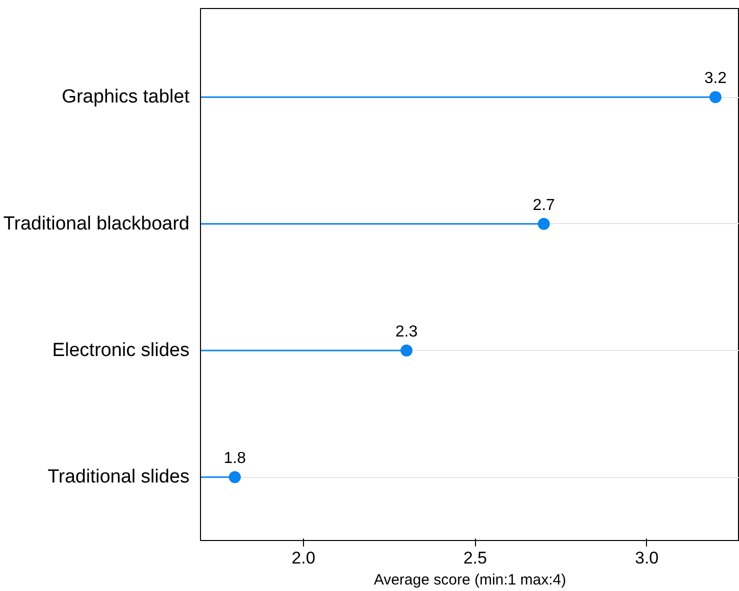  What do you see at coordinates (715, 79) in the screenshot?
I see `data-label: 3.2` at bounding box center [715, 79].